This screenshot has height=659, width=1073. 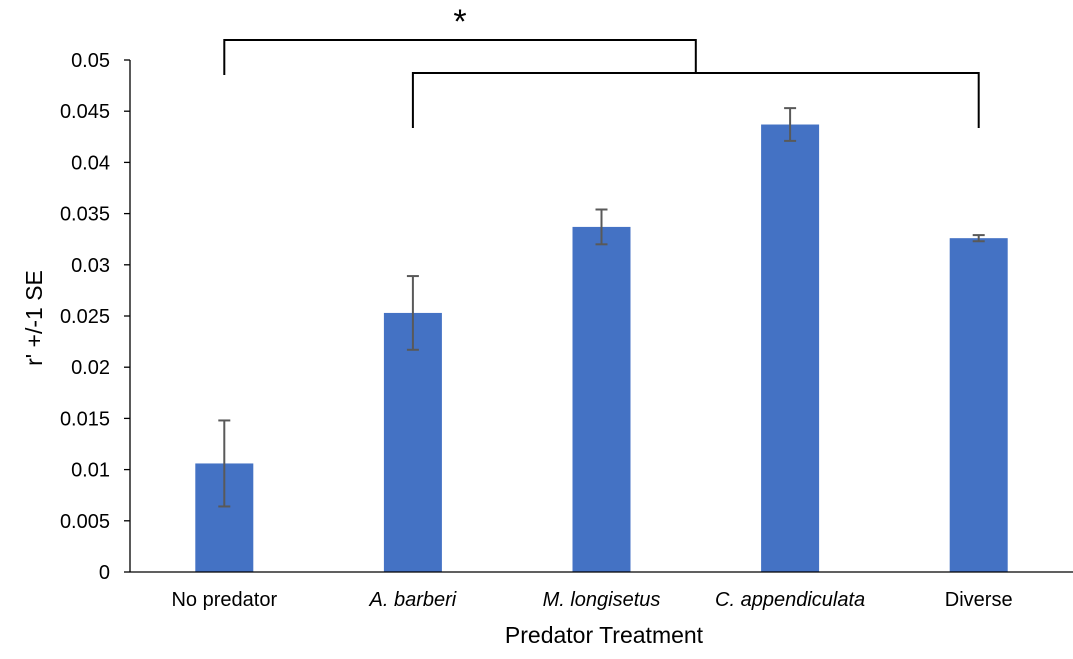 What do you see at coordinates (979, 600) in the screenshot?
I see `x-tick-label: Diverse` at bounding box center [979, 600].